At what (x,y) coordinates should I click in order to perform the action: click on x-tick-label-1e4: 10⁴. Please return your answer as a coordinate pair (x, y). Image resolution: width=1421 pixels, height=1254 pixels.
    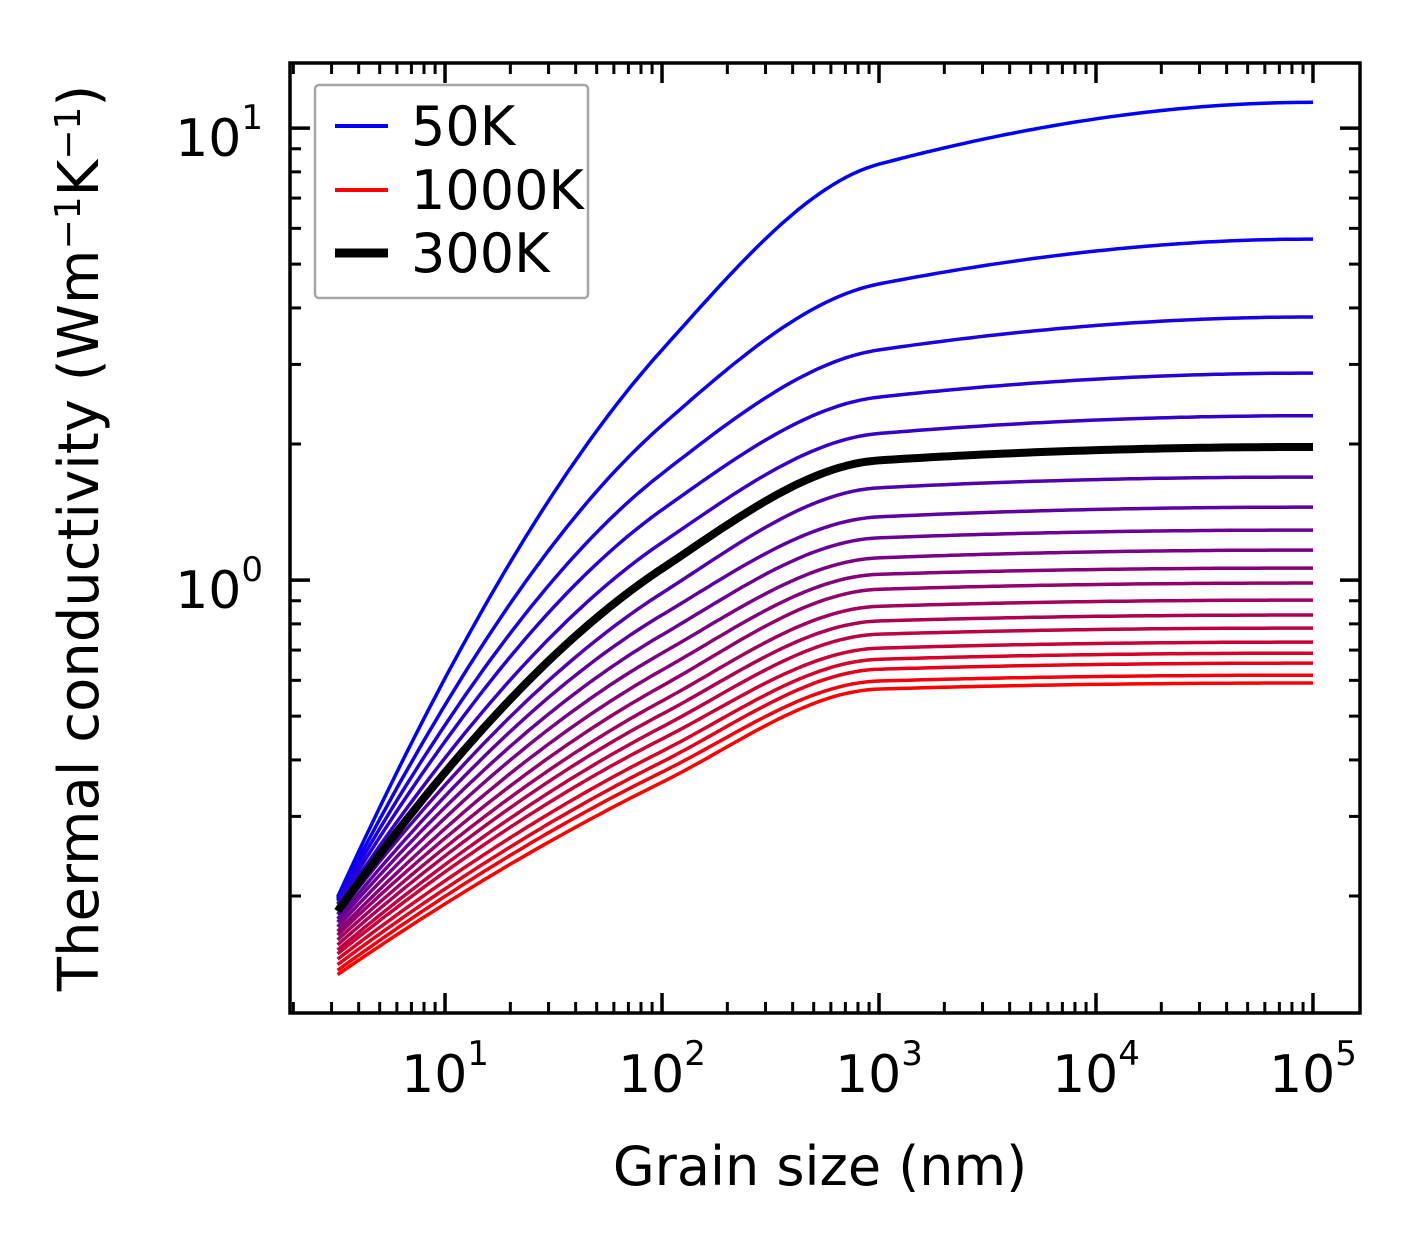
    Looking at the image, I should click on (1096, 1069).